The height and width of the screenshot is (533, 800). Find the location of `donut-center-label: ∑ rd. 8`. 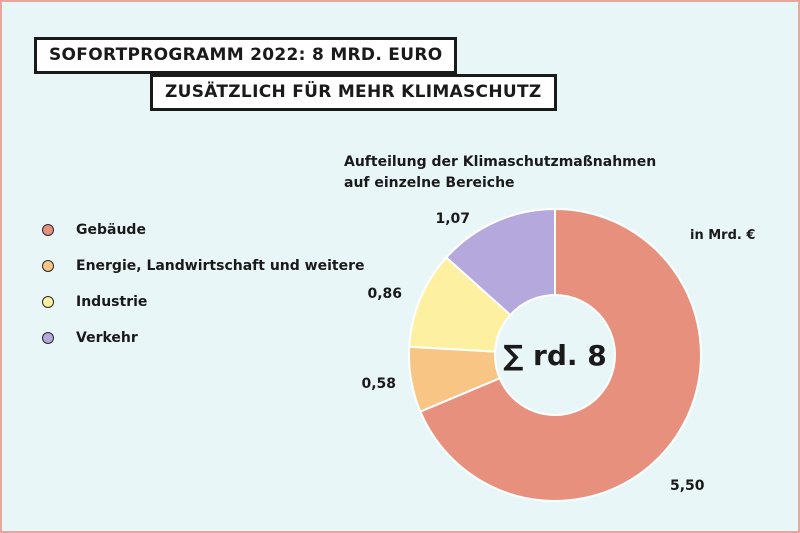

donut-center-label: ∑ rd. 8 is located at coordinates (555, 355).